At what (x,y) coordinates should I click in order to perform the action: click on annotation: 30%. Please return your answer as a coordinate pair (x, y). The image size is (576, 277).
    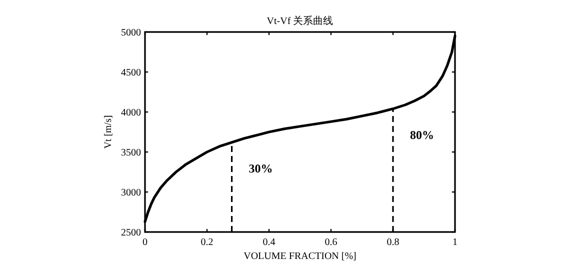
    Looking at the image, I should click on (260, 168).